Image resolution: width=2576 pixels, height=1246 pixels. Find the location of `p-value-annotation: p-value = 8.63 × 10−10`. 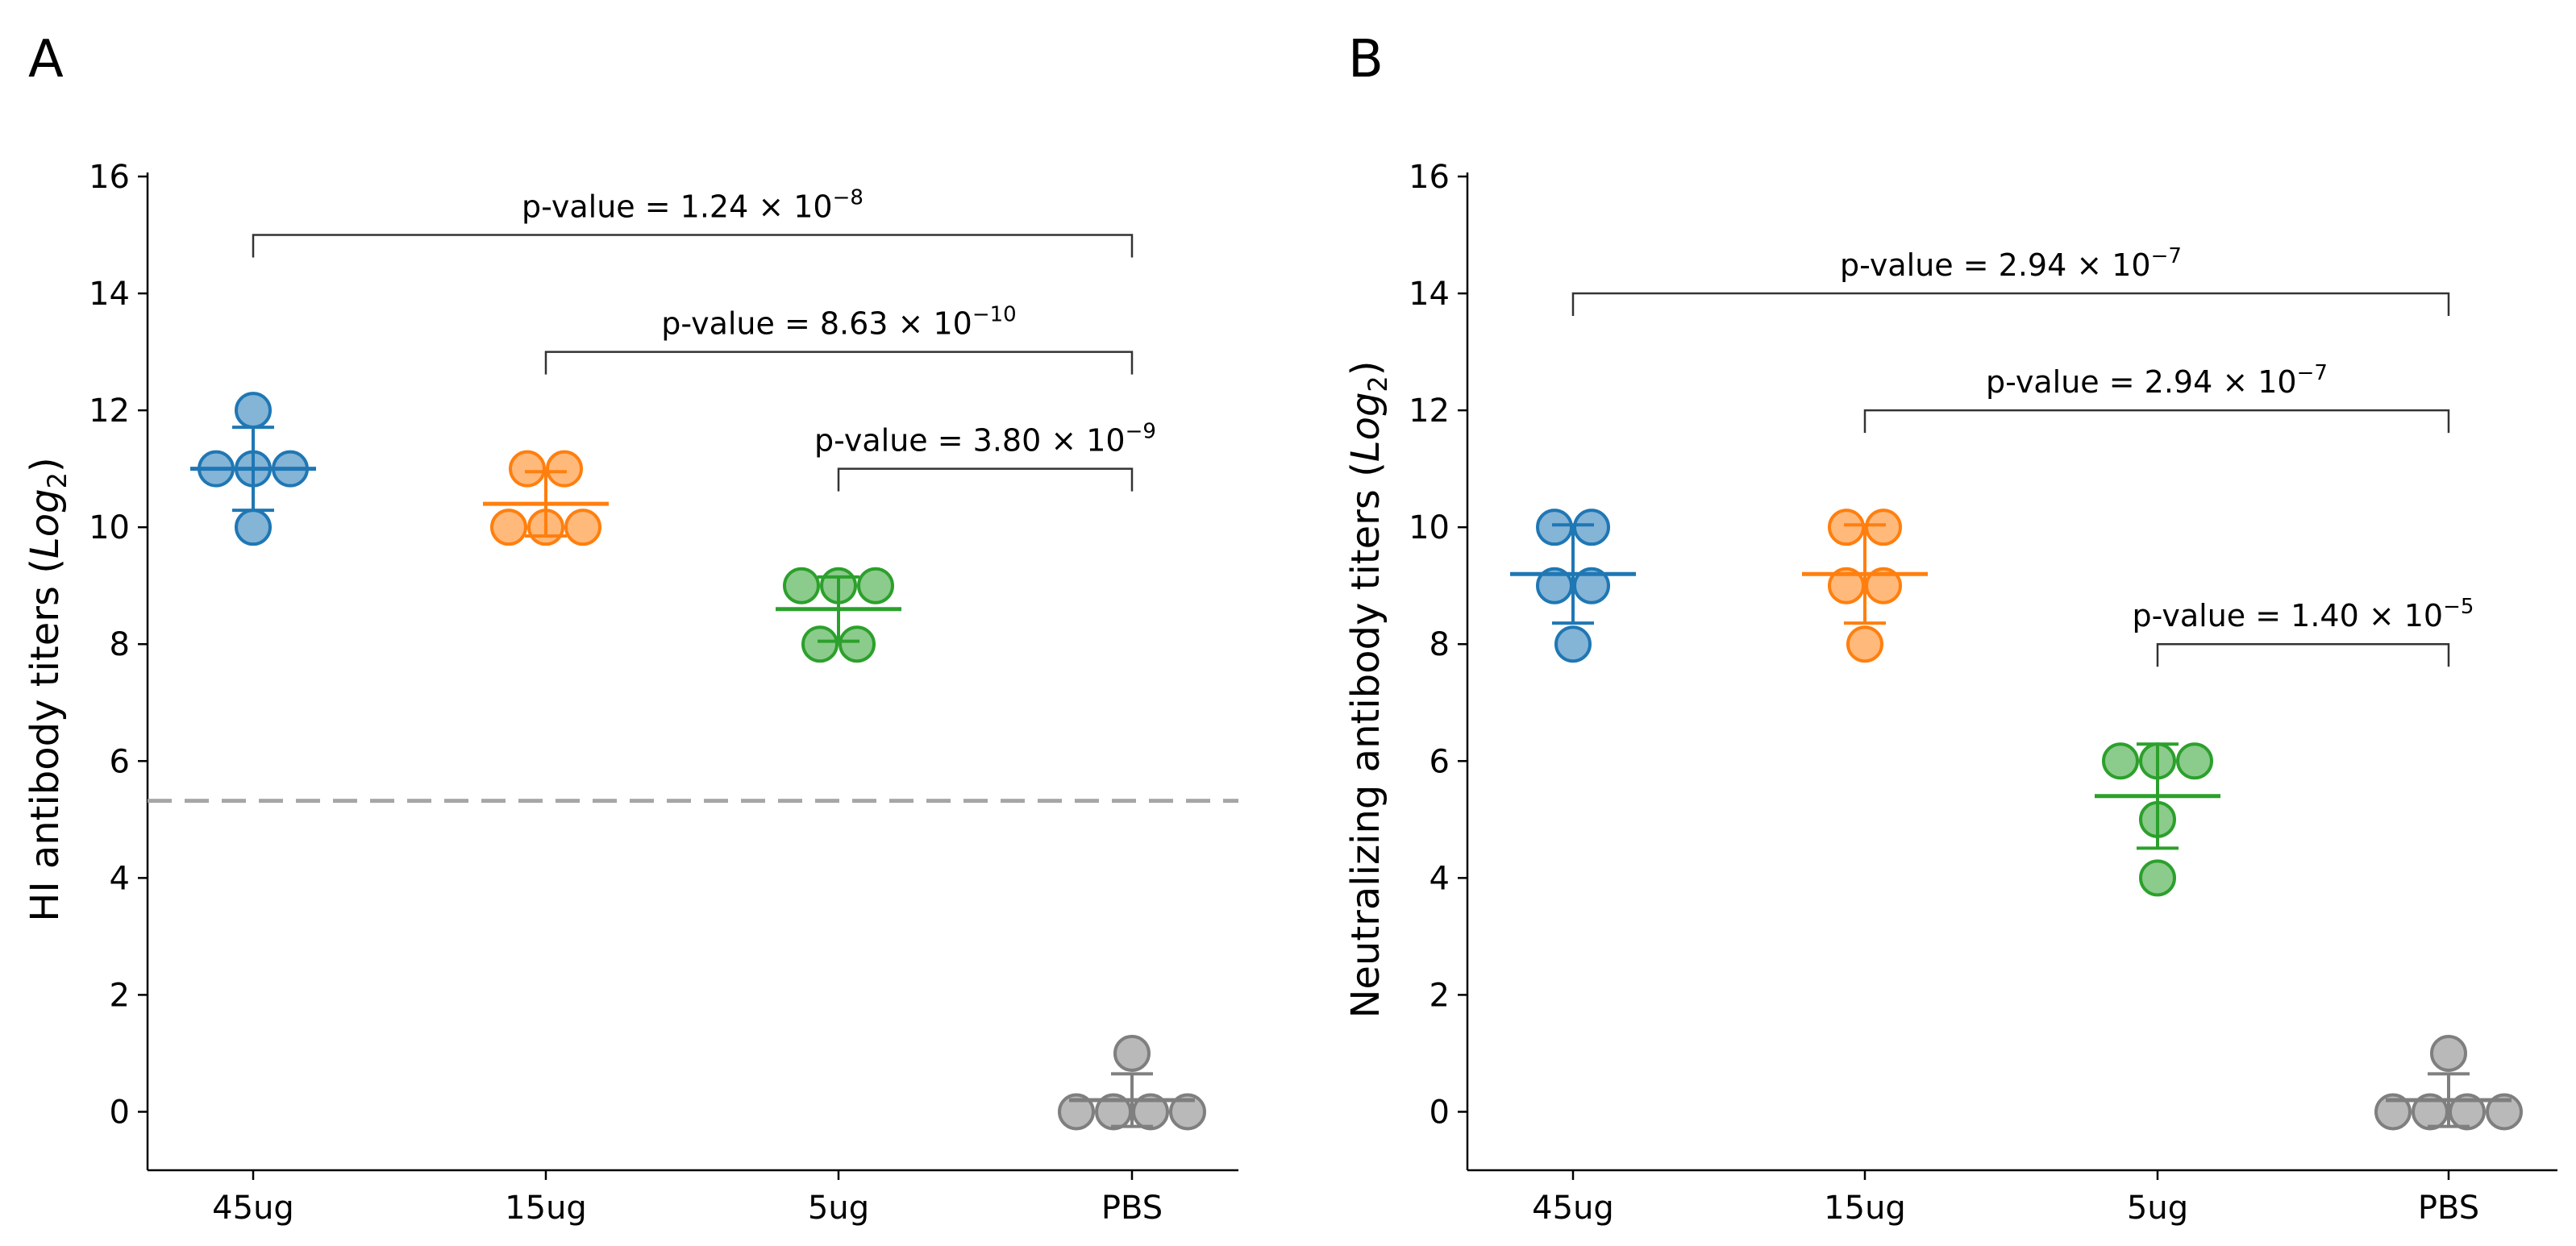

p-value-annotation: p-value = 8.63 × 10−10 is located at coordinates (839, 322).